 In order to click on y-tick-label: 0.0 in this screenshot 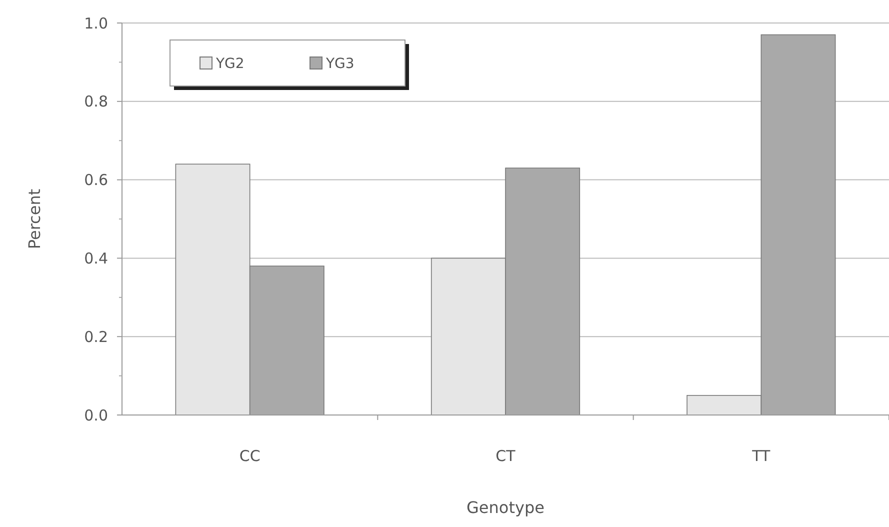, I will do `click(96, 415)`.